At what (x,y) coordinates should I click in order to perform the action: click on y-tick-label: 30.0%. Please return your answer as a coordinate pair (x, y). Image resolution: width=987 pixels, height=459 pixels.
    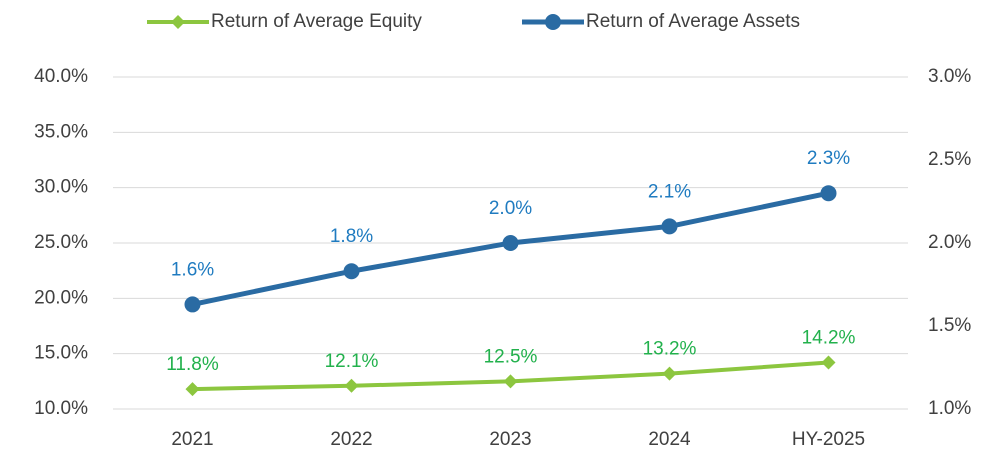
    Looking at the image, I should click on (61, 187).